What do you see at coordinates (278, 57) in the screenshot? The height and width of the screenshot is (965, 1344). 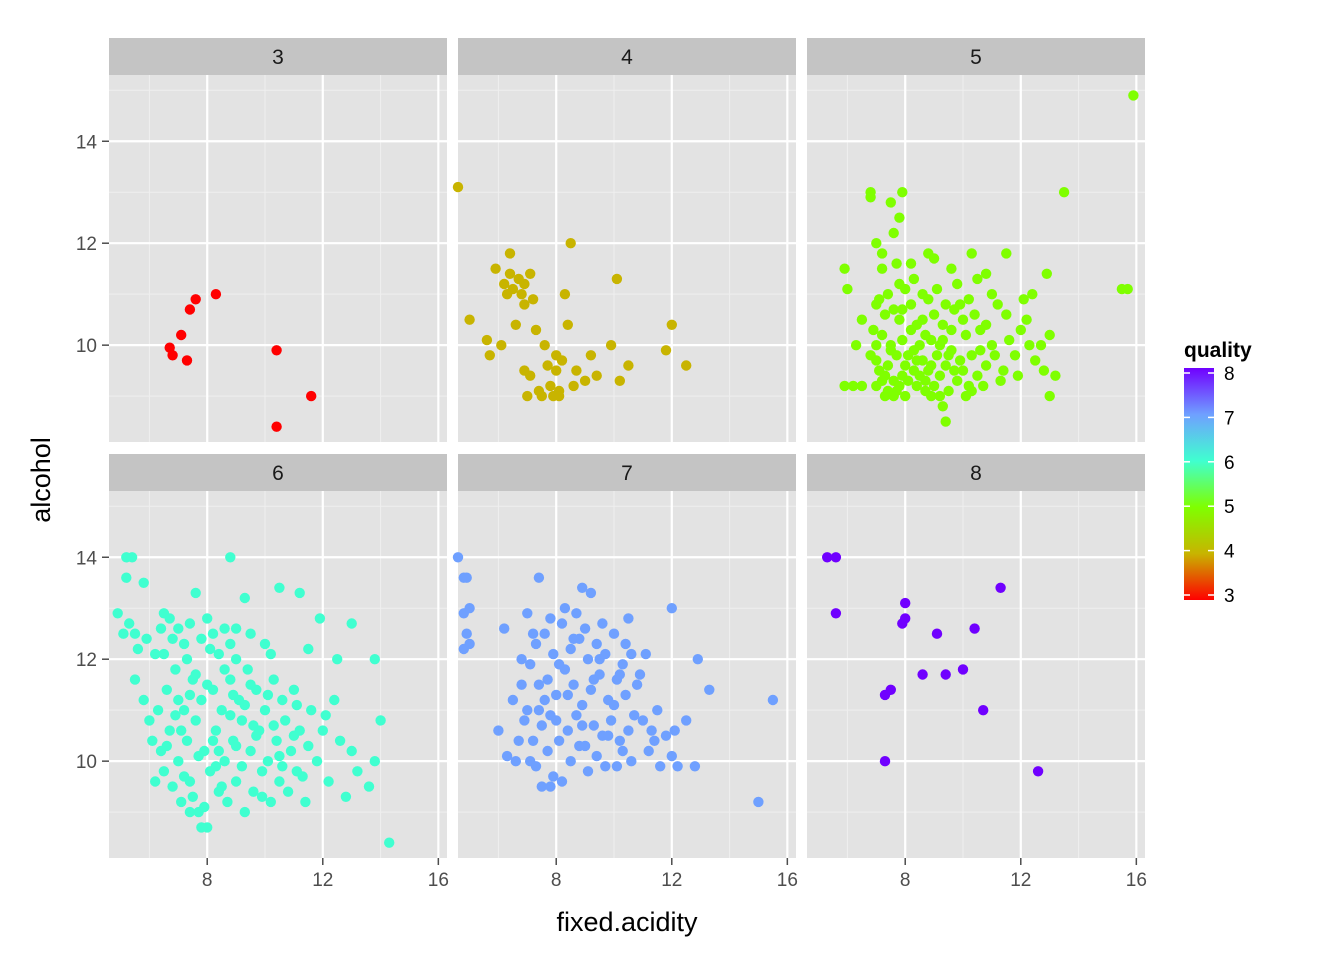 I see `facet-strip-label: 3` at bounding box center [278, 57].